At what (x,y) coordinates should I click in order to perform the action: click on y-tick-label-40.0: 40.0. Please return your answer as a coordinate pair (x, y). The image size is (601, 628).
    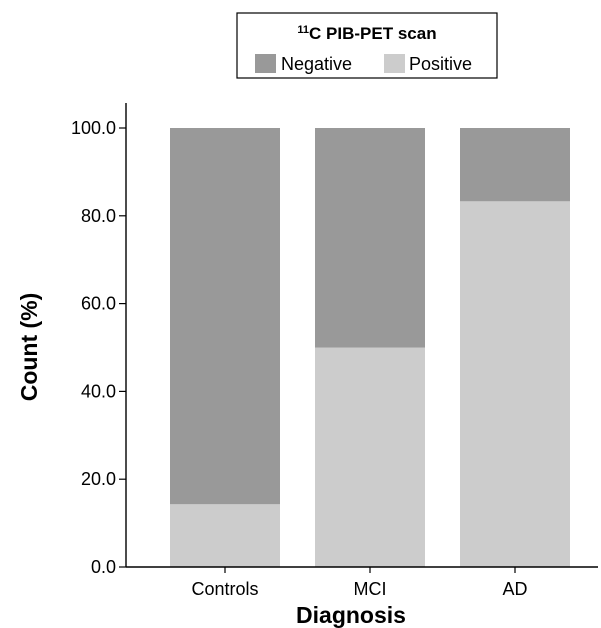
    Looking at the image, I should click on (98, 391).